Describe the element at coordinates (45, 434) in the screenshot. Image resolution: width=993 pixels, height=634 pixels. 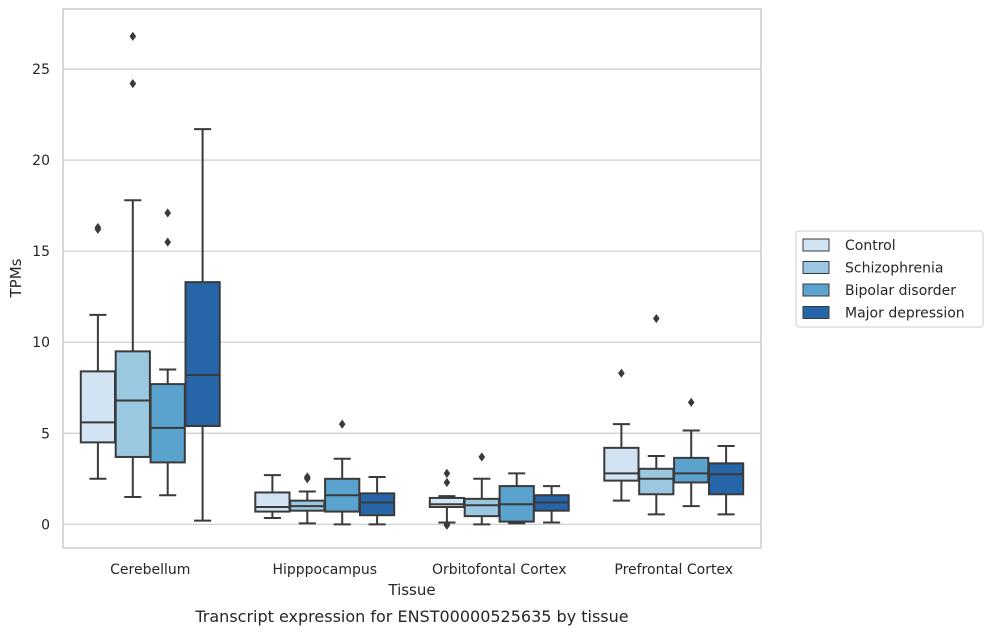
I see `y-tick-label: 5` at that location.